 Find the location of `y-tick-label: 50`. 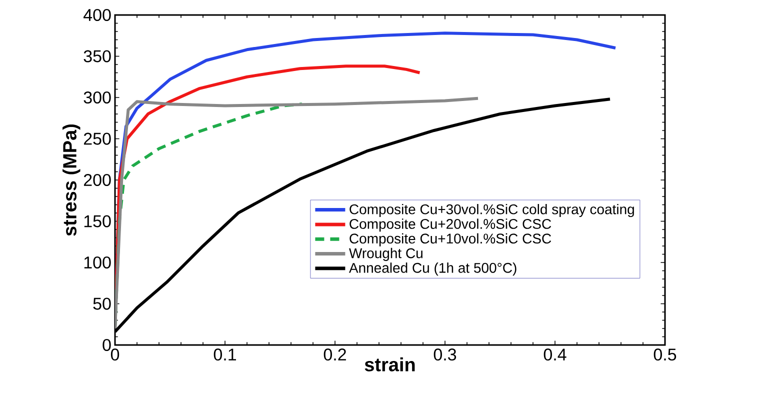

y-tick-label: 50 is located at coordinates (102, 304).